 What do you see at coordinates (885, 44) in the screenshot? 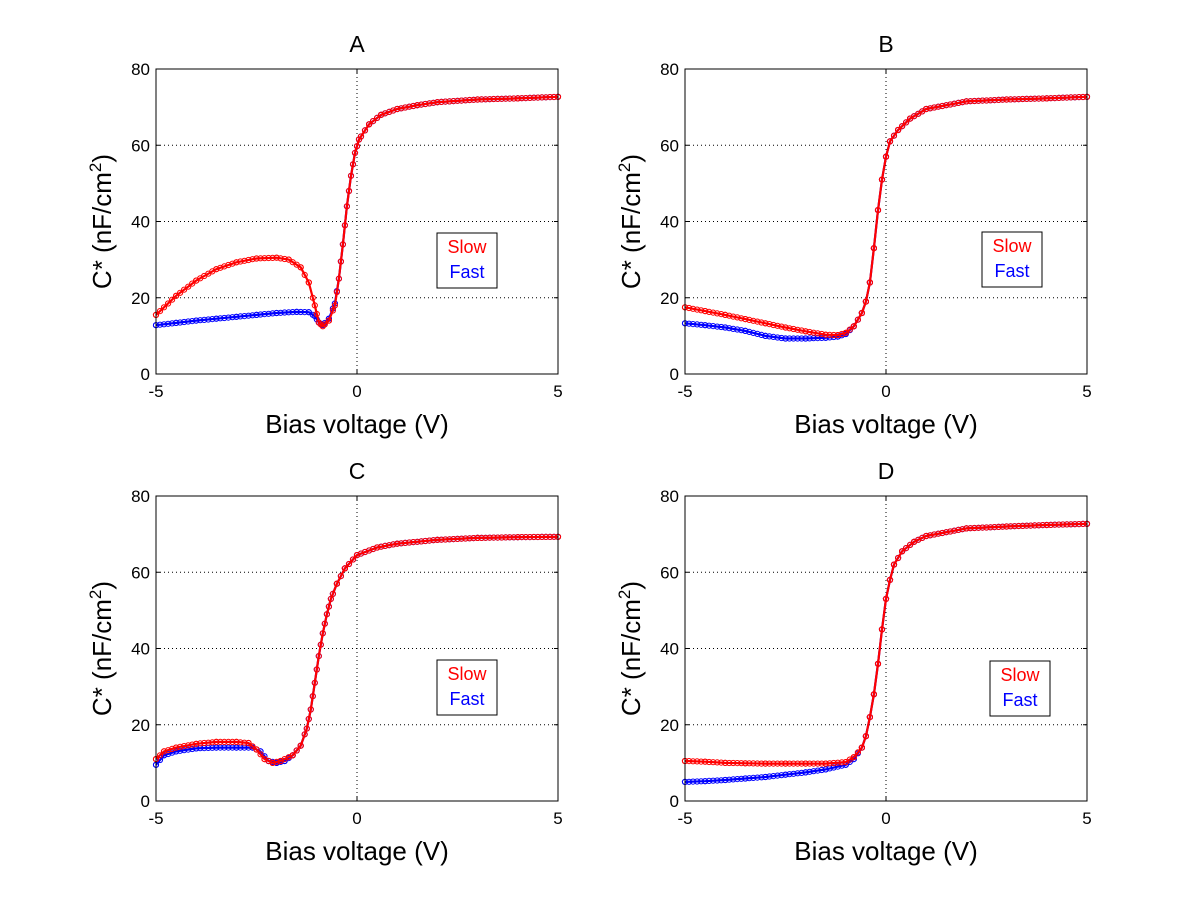
I see `chart-title: B` at bounding box center [885, 44].